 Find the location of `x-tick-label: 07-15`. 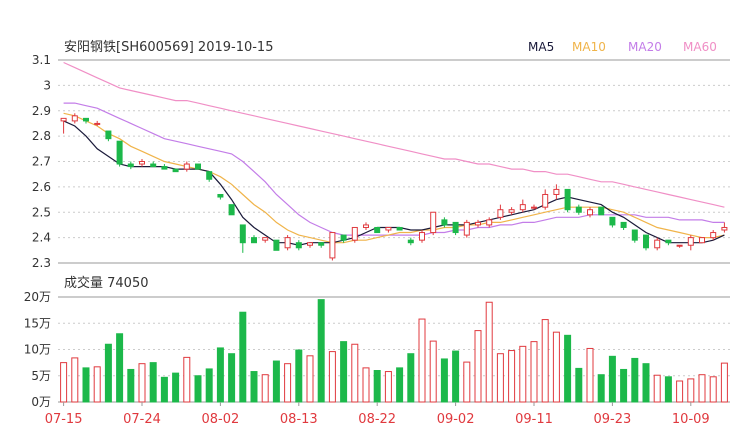

x-tick-label: 07-15 is located at coordinates (64, 419).